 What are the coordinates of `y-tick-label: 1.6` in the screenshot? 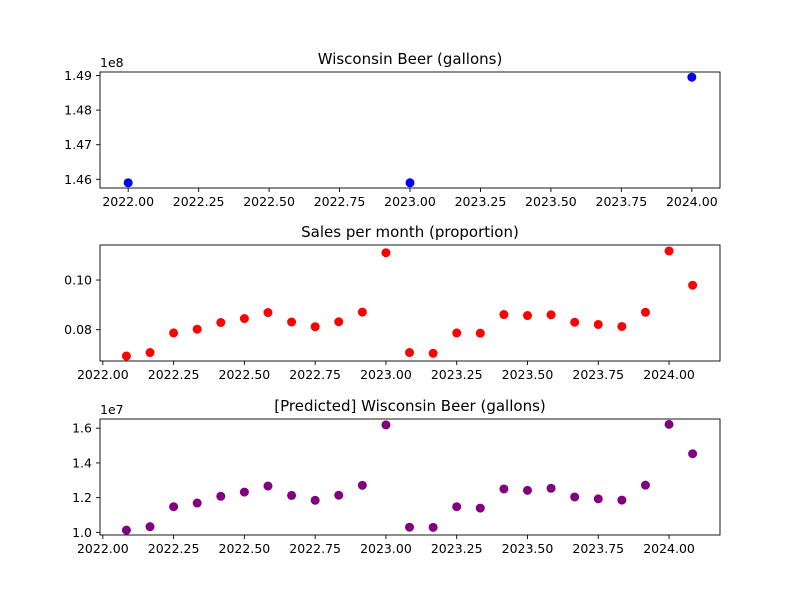 It's located at (82, 428).